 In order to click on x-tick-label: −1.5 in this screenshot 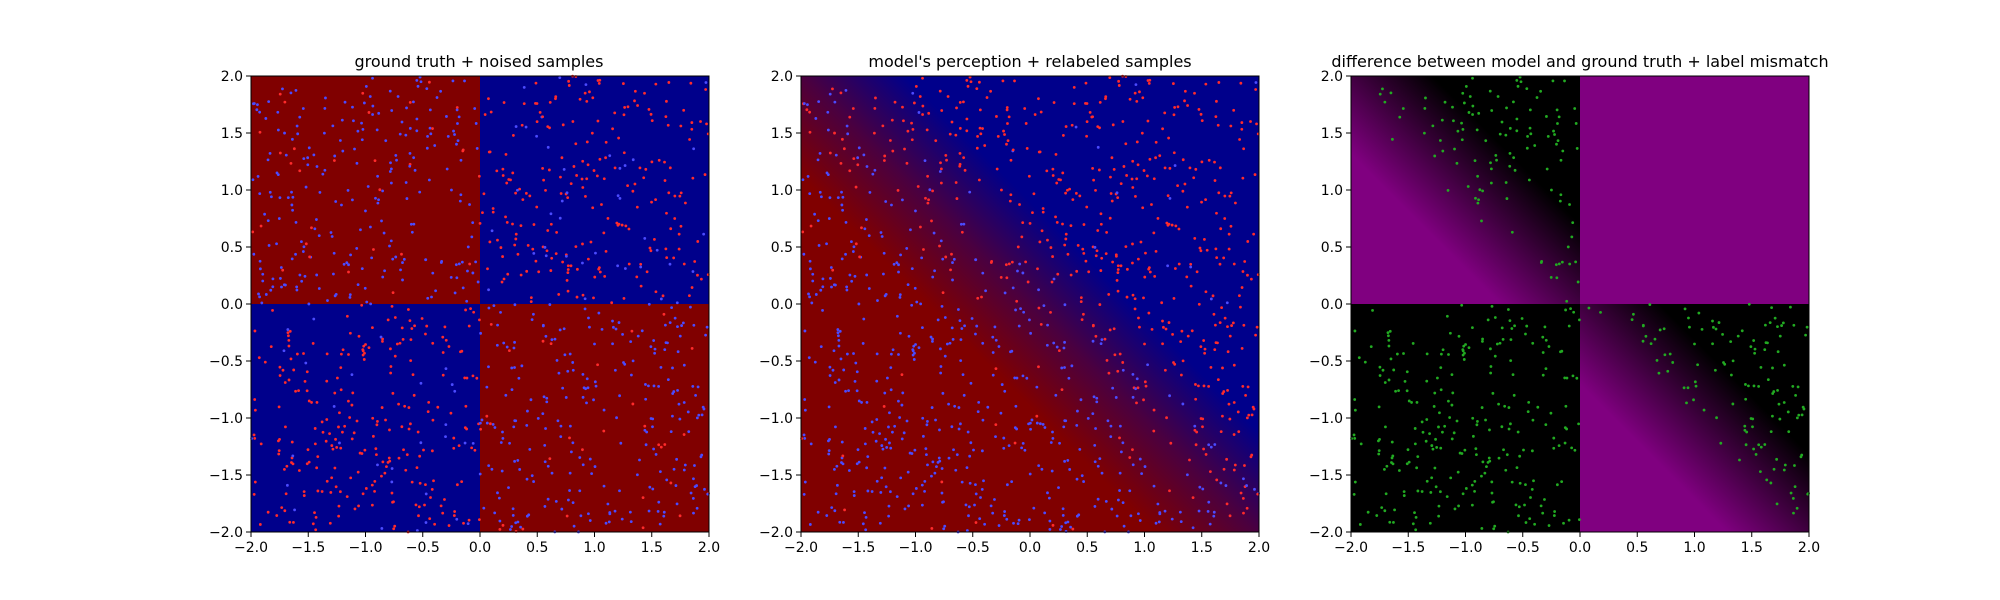, I will do `click(308, 548)`.